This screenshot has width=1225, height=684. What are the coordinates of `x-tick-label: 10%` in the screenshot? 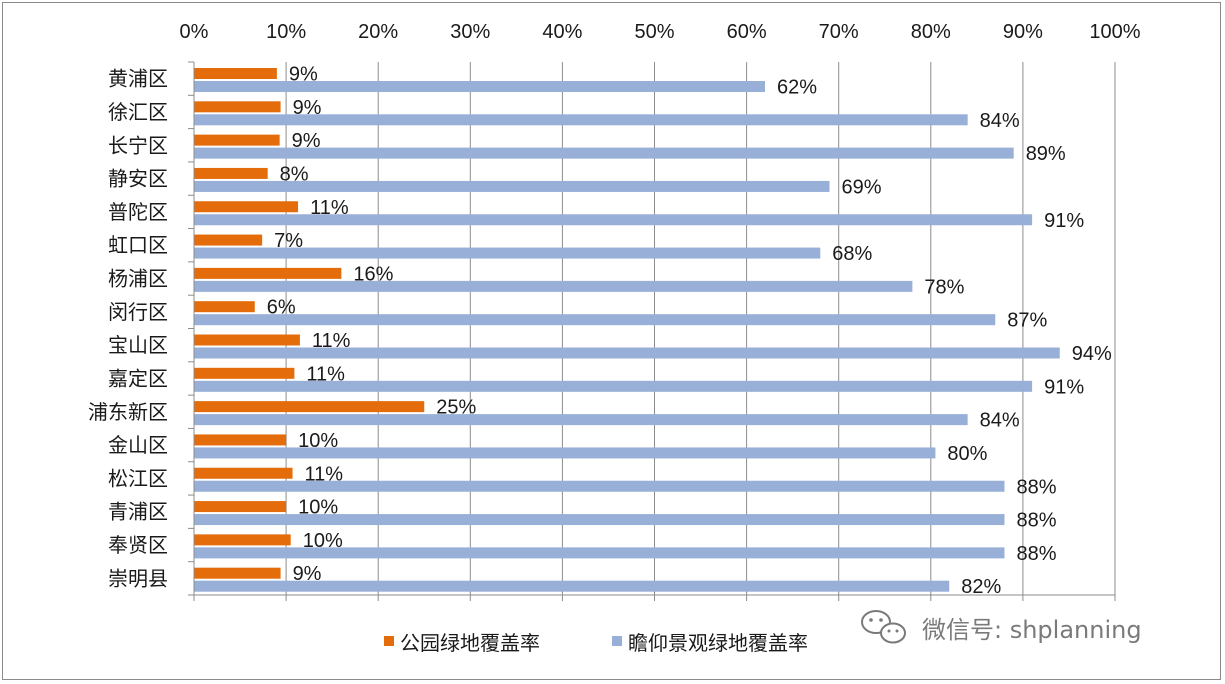 It's located at (286, 32).